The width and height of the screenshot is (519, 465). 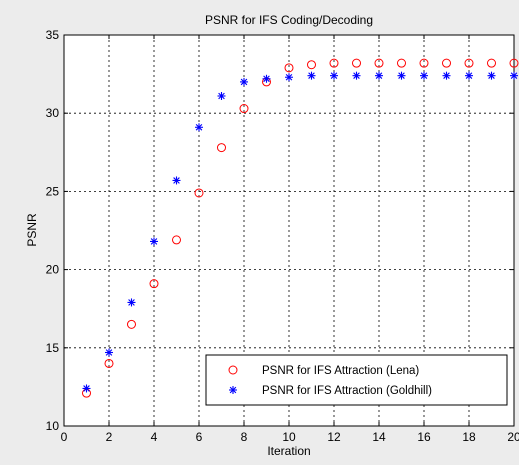 I want to click on x-tick-label: 10, so click(x=289, y=437).